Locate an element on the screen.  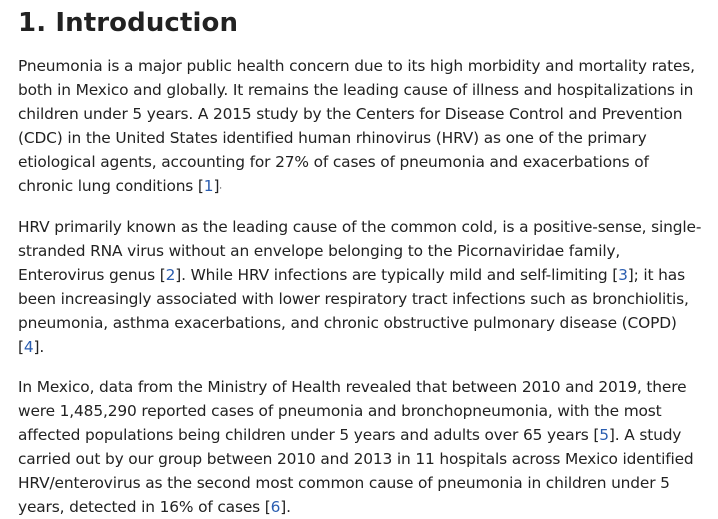
citation-link-1: 1 is located at coordinates (208, 186).